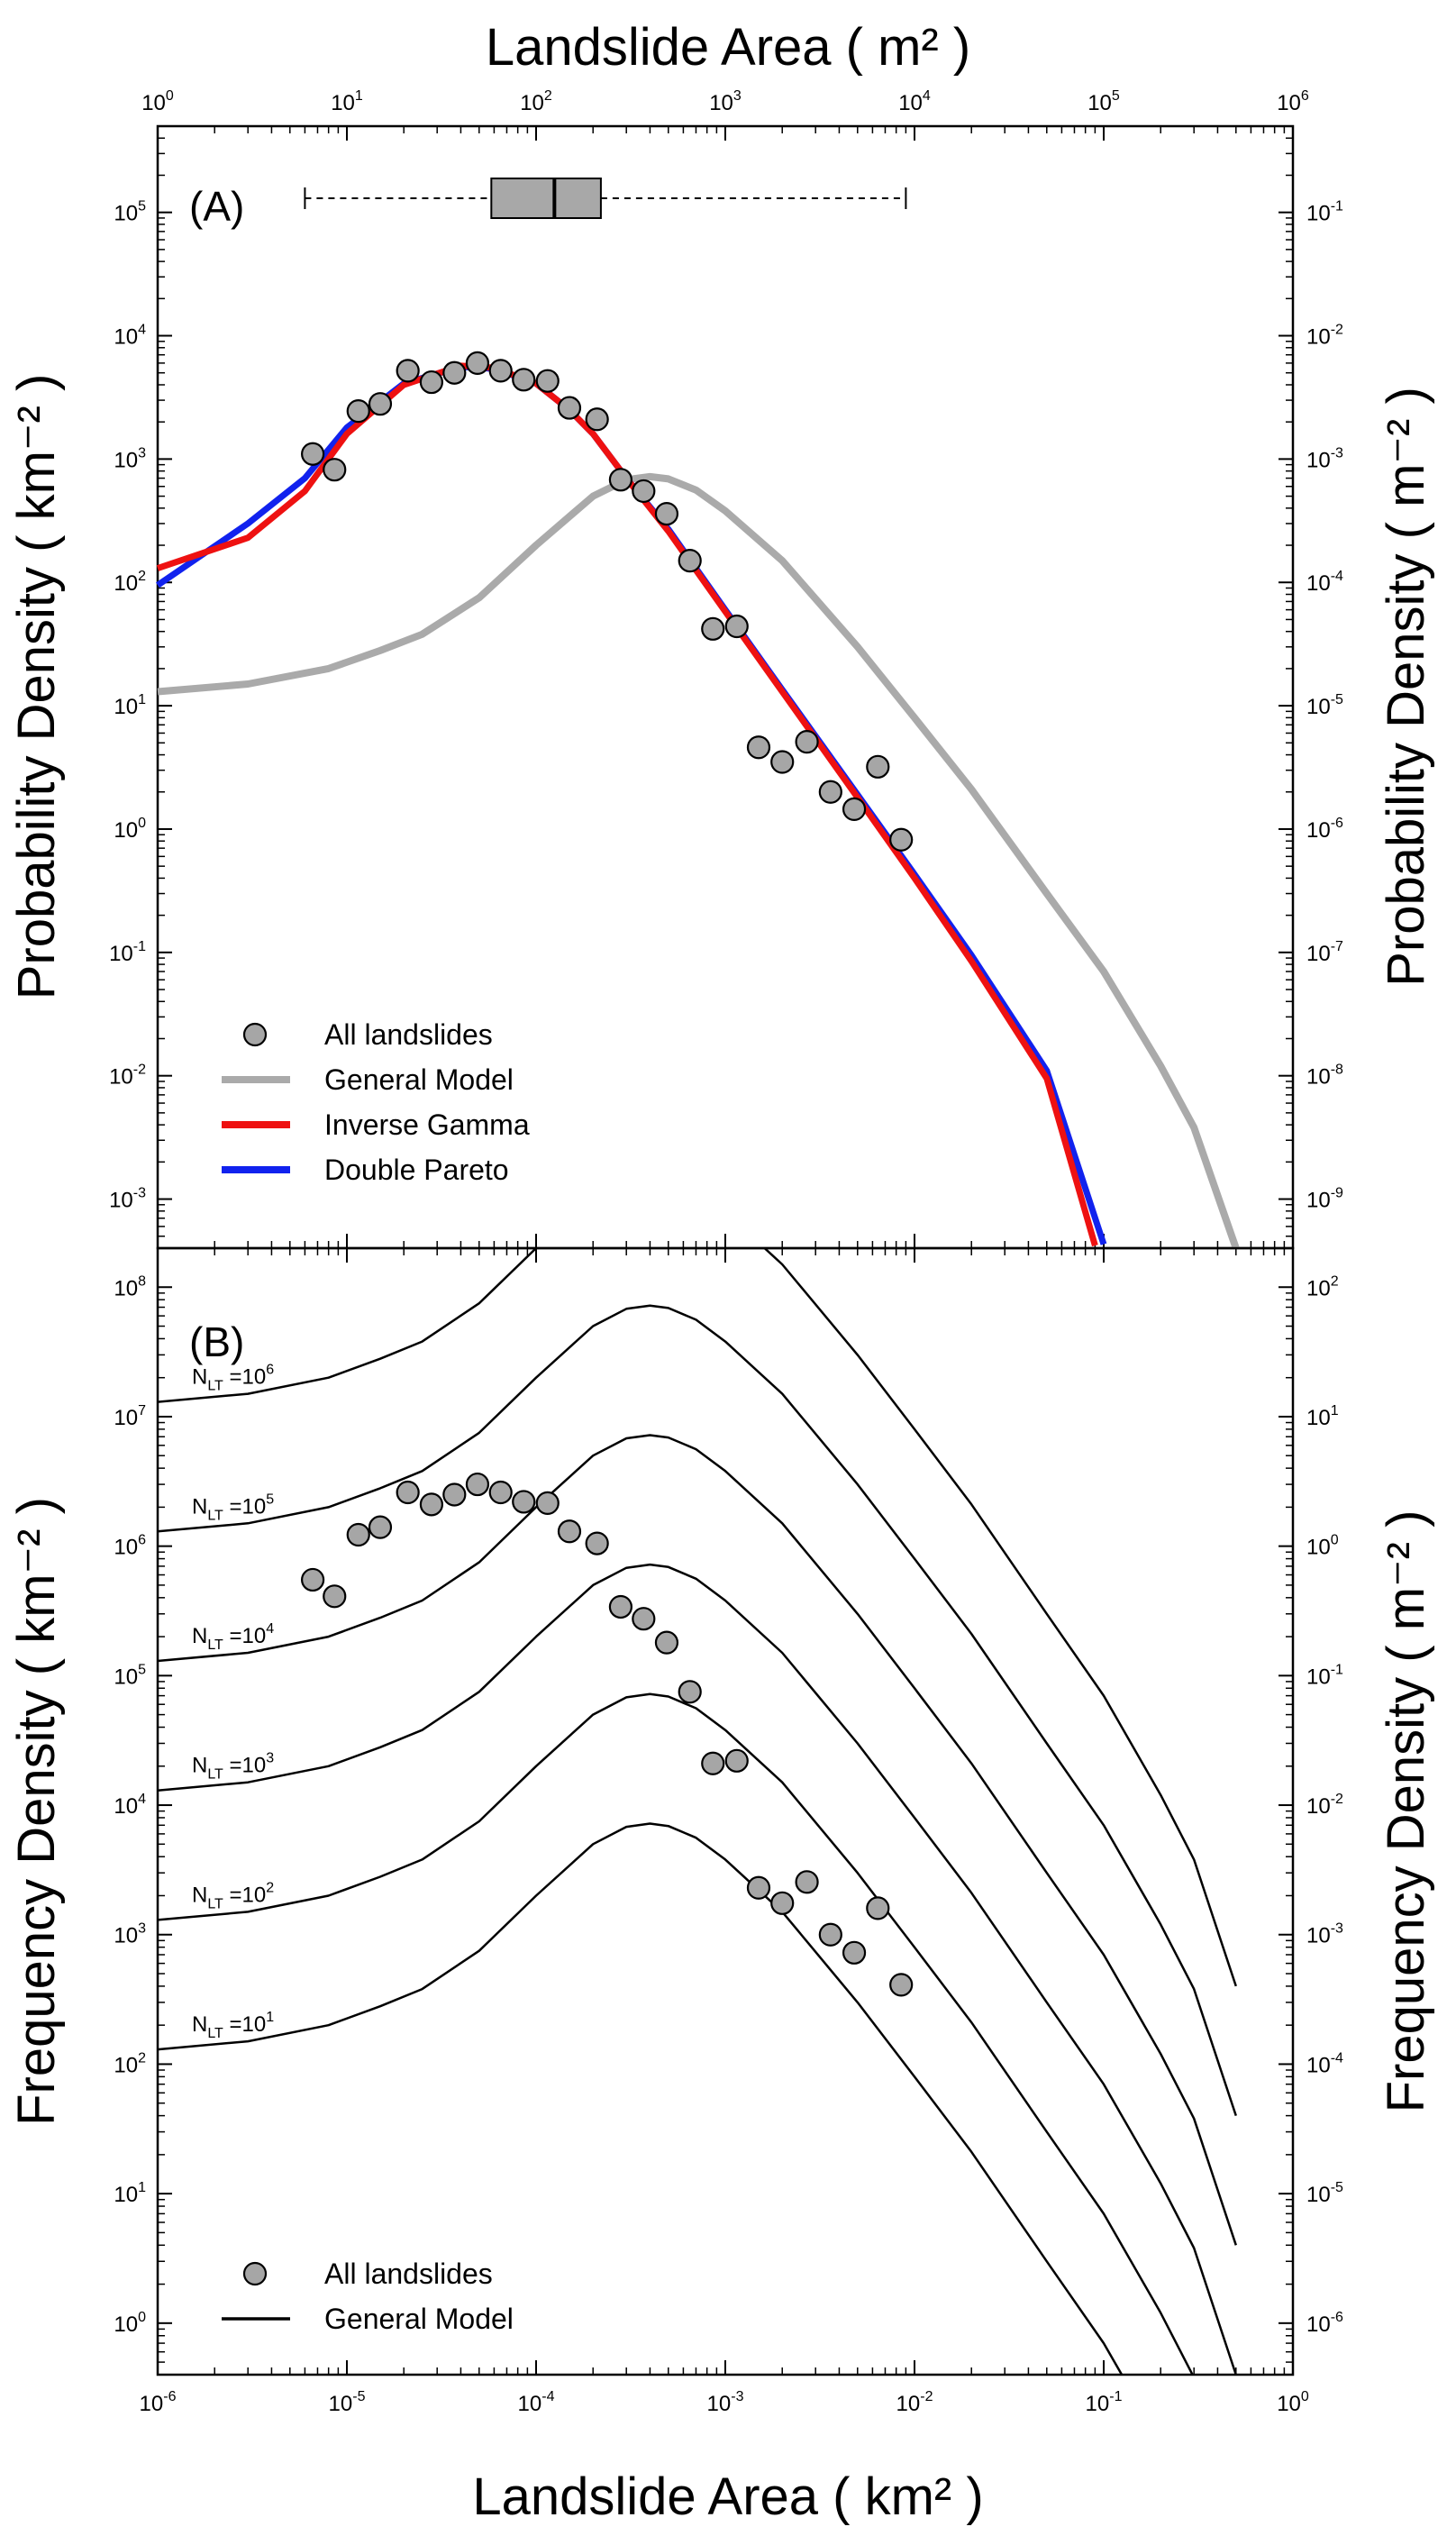  Describe the element at coordinates (233, 1767) in the screenshot. I see `nlt-label: NLT =103` at that location.